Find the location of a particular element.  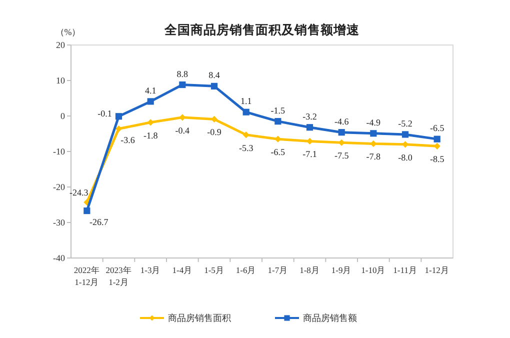

x-tick-label: 1-3月 is located at coordinates (150, 270).